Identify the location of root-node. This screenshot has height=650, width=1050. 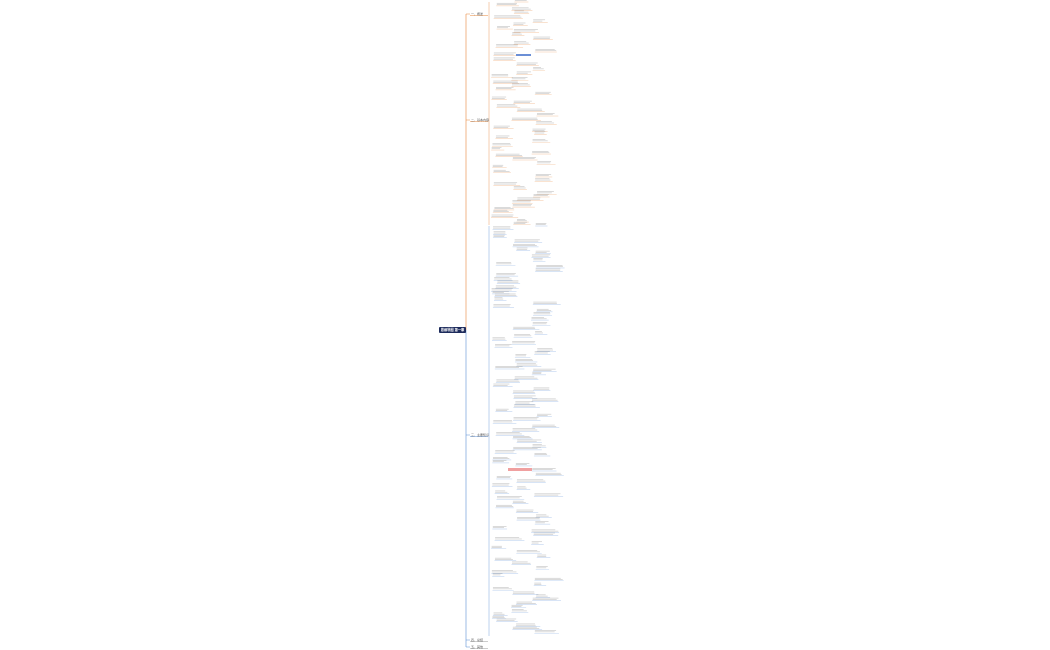
(452, 330).